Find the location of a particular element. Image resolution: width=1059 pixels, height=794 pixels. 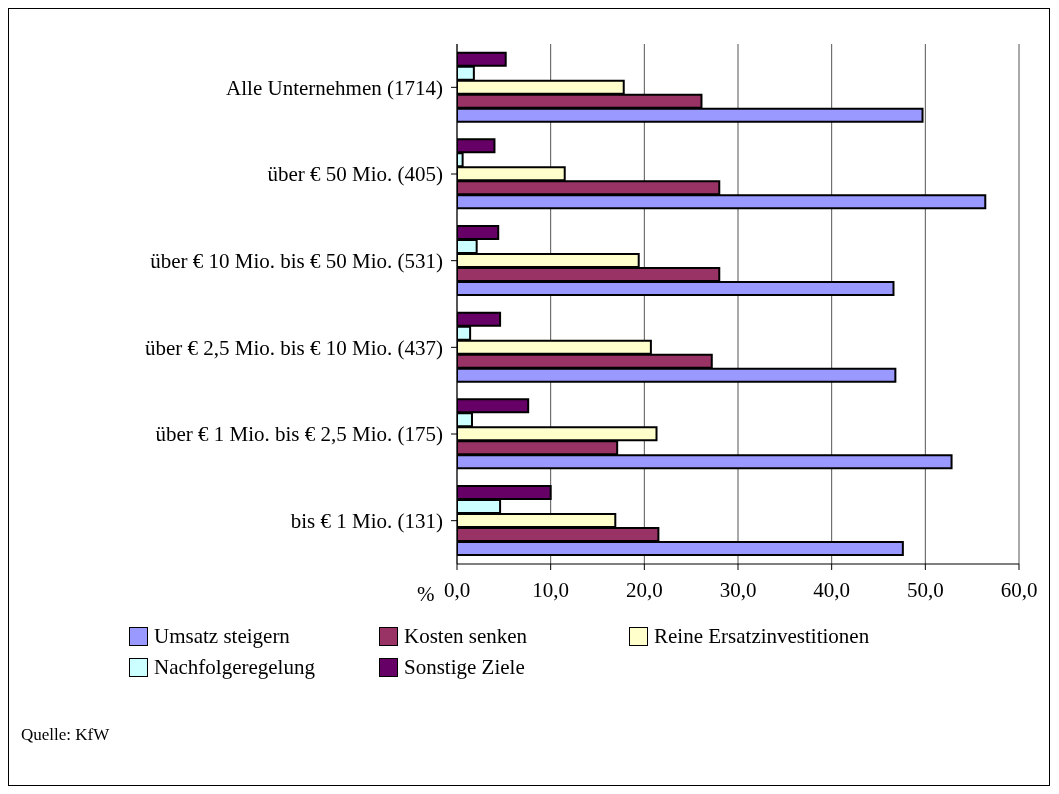

y-tick-label: Alle Unternehmen (1714) is located at coordinates (334, 87).